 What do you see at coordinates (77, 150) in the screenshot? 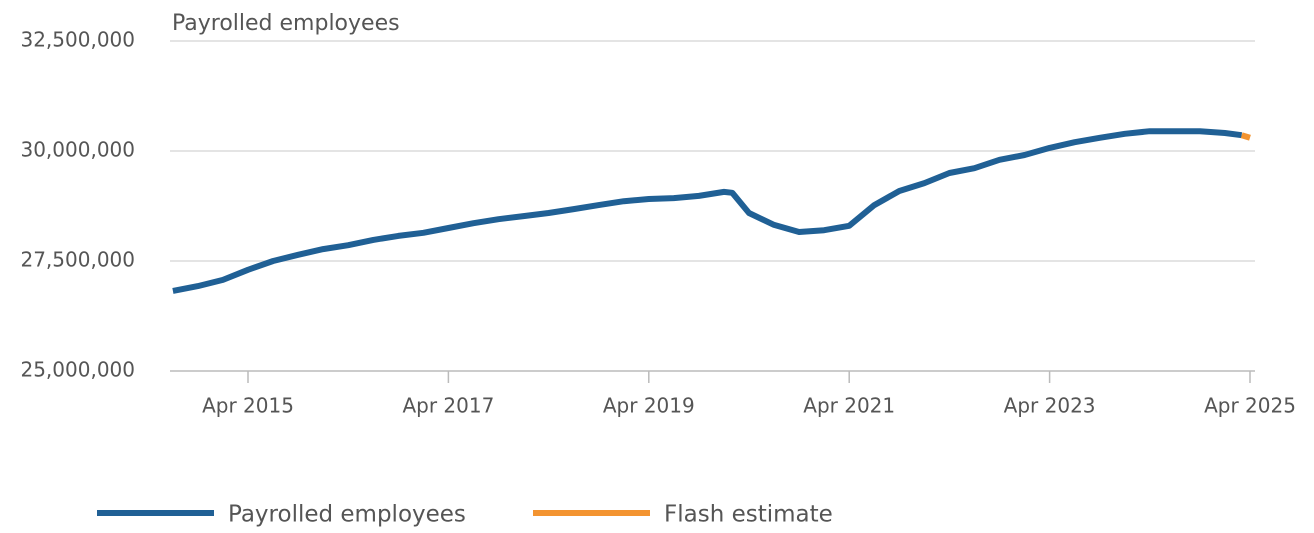
I see `y-tick-label: 30,000,000` at bounding box center [77, 150].